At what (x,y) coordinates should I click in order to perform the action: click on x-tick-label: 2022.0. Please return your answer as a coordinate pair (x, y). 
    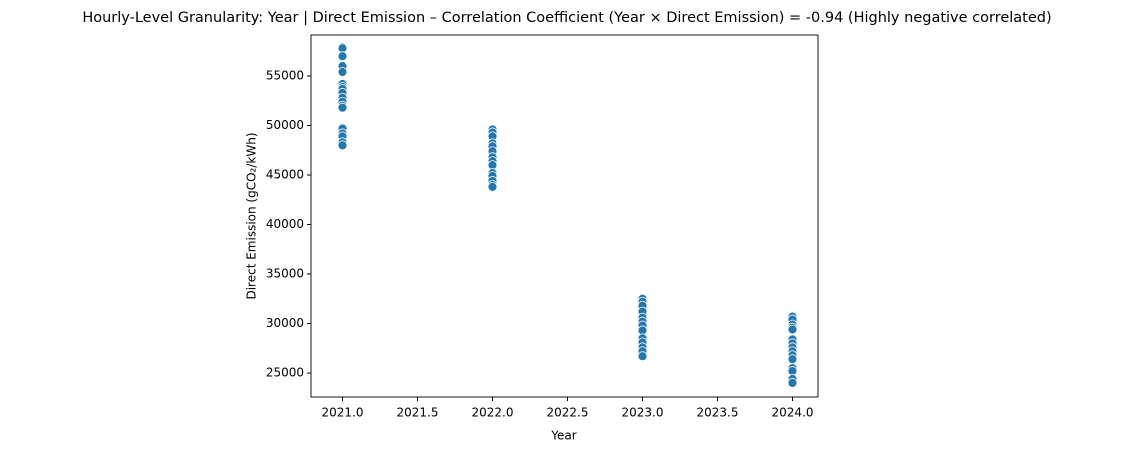
    Looking at the image, I should click on (493, 413).